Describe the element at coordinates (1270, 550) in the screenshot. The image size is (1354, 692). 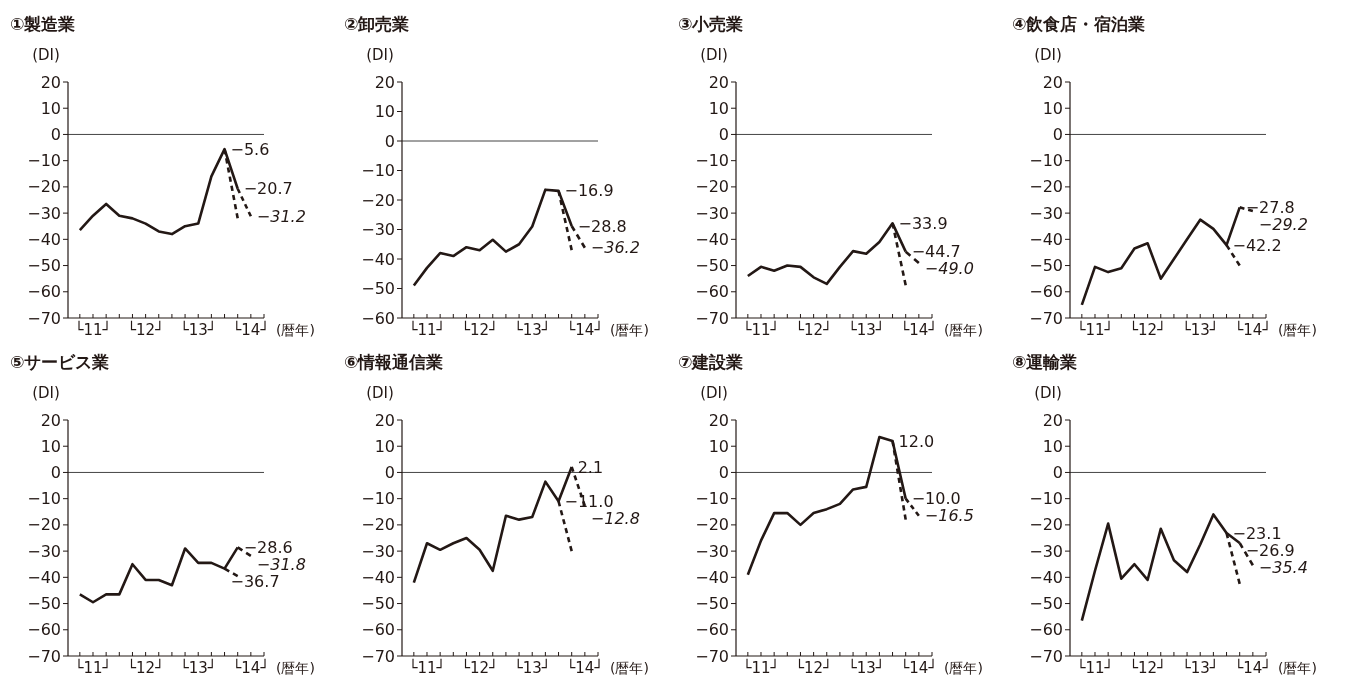
I see `data-label: −26.9` at that location.